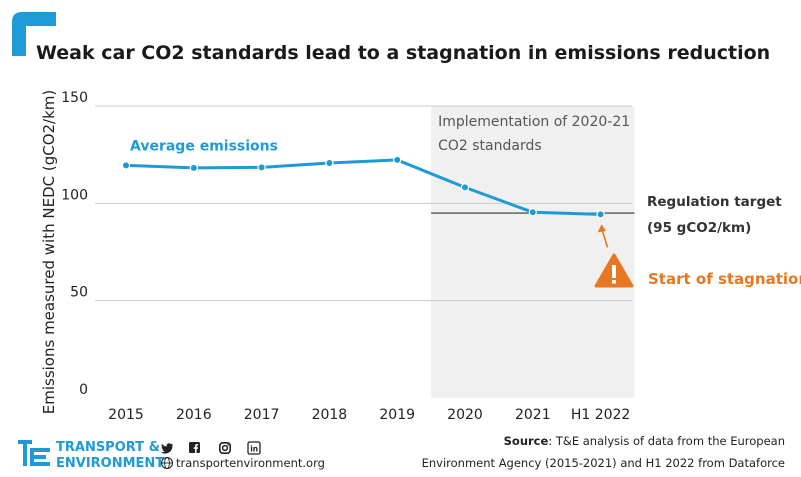 The height and width of the screenshot is (477, 801). Describe the element at coordinates (724, 279) in the screenshot. I see `stagnation-label: Start of stagnation` at that location.